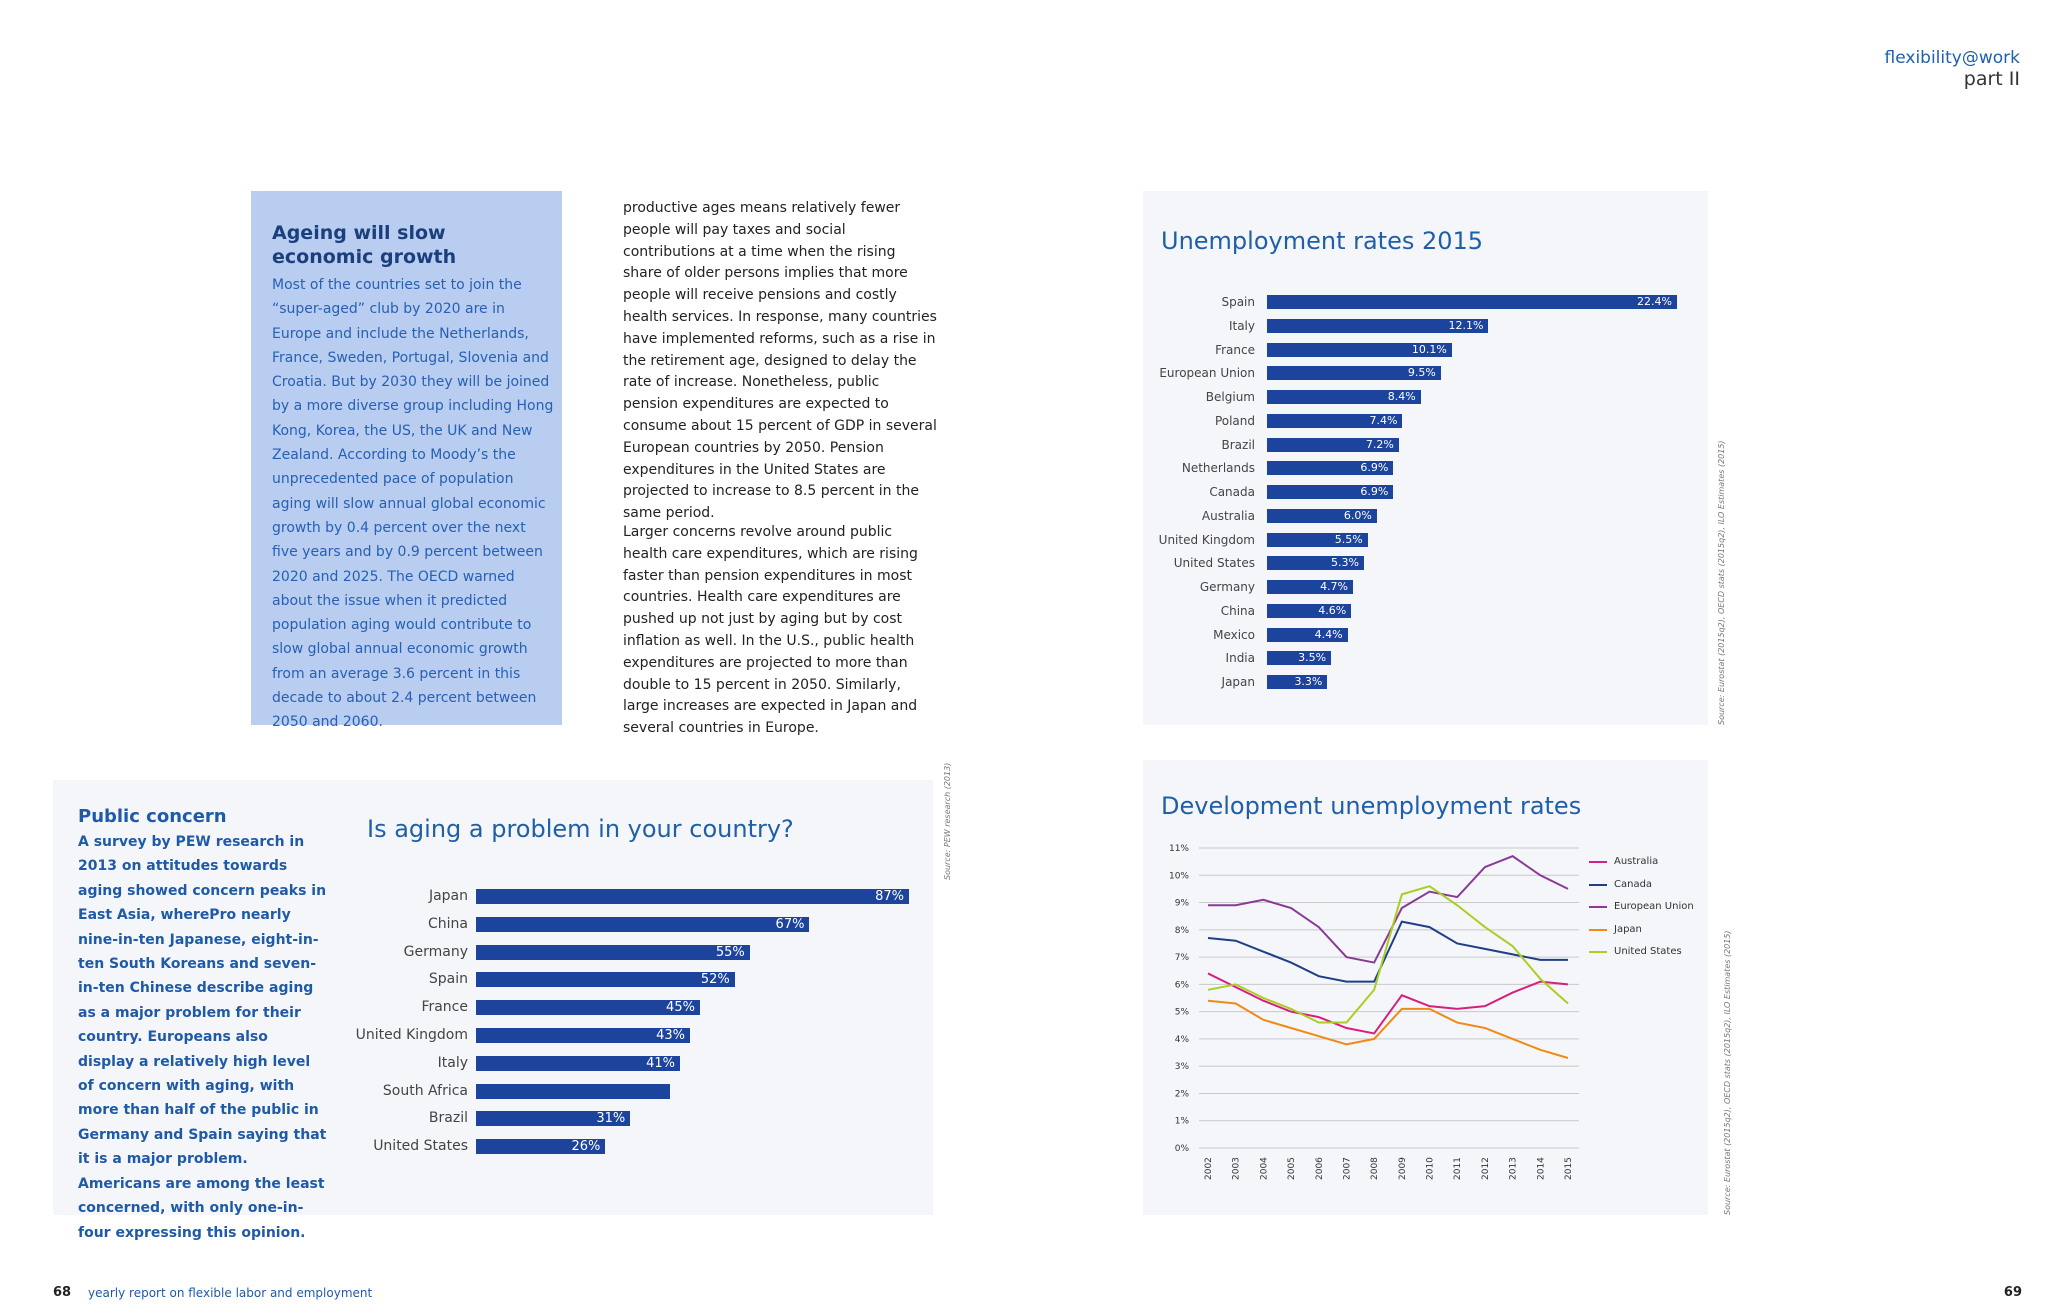 The height and width of the screenshot is (1316, 2048). I want to click on bar: 26%, so click(541, 1147).